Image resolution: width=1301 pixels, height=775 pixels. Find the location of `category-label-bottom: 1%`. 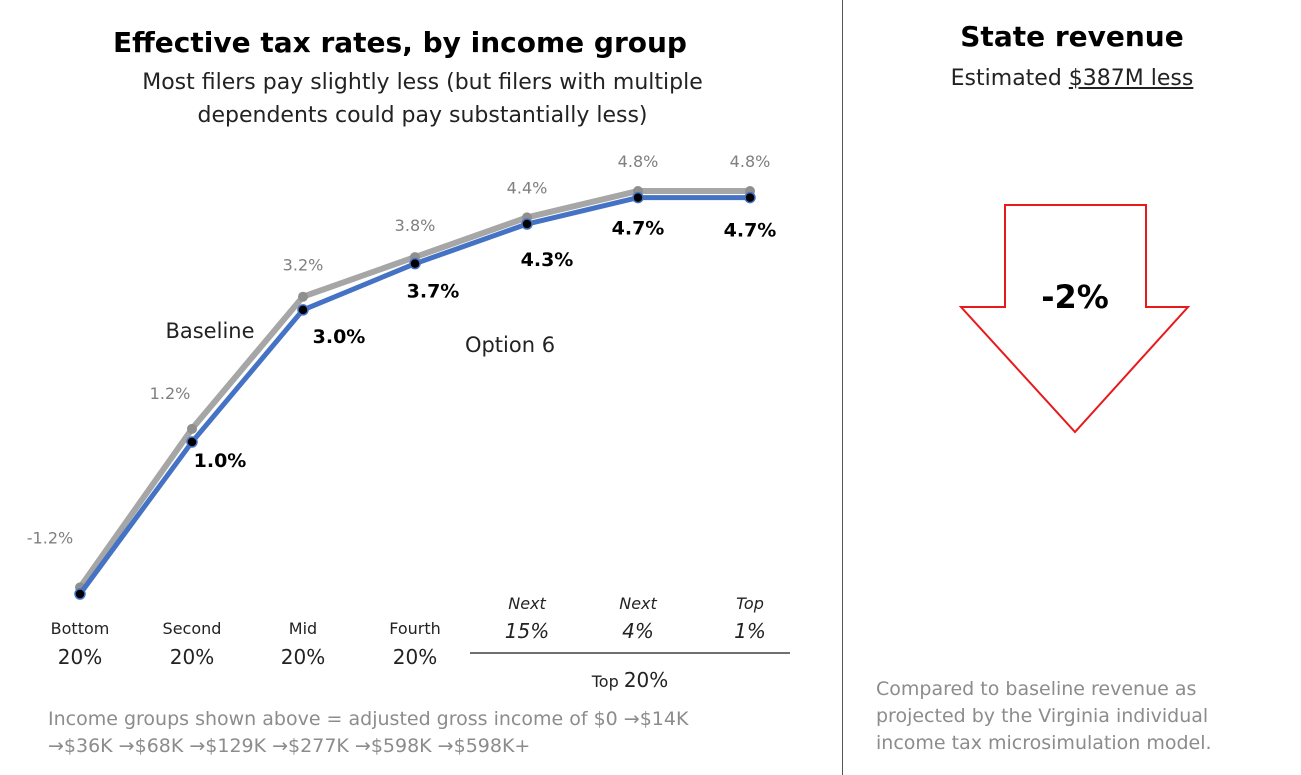

category-label-bottom: 1% is located at coordinates (750, 631).